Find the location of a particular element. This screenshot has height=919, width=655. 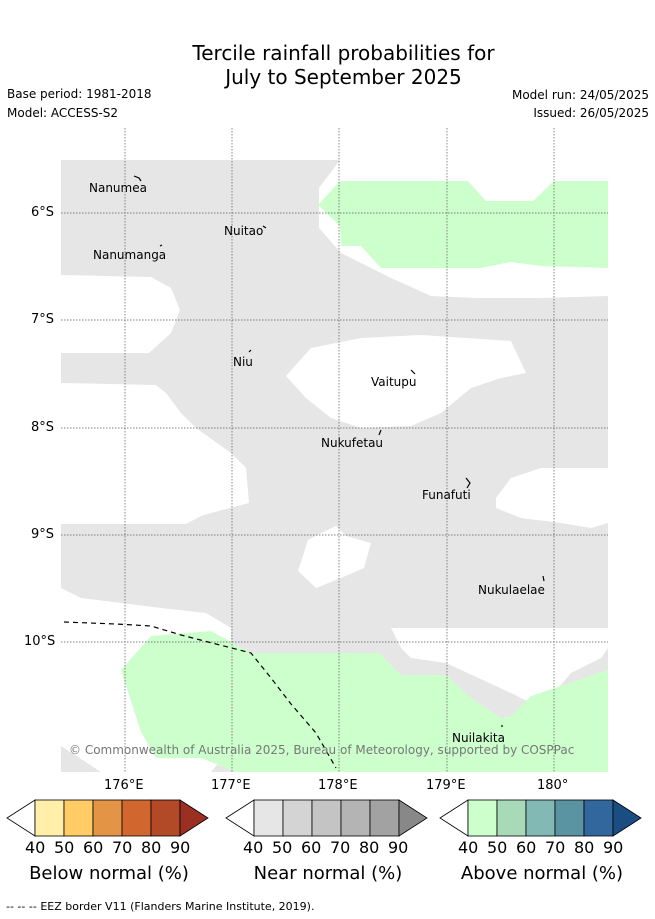

colorbar-below-normal is located at coordinates (109, 820).